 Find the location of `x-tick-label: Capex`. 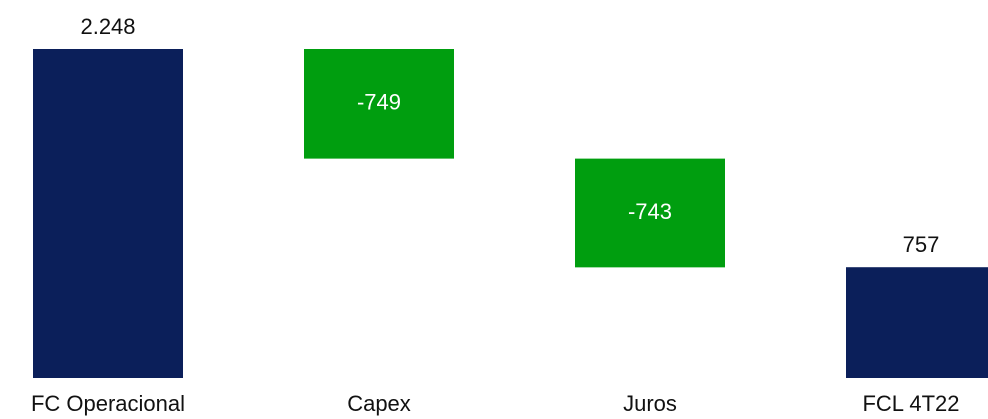

x-tick-label: Capex is located at coordinates (379, 403).